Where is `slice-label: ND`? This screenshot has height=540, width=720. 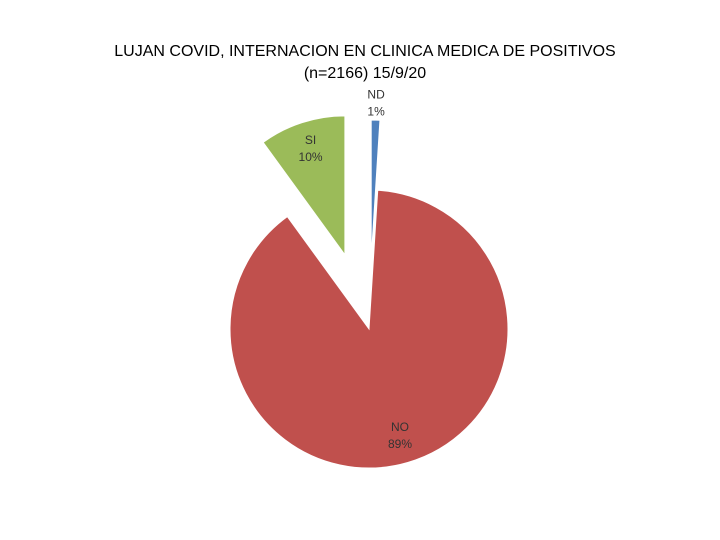 slice-label: ND is located at coordinates (376, 95).